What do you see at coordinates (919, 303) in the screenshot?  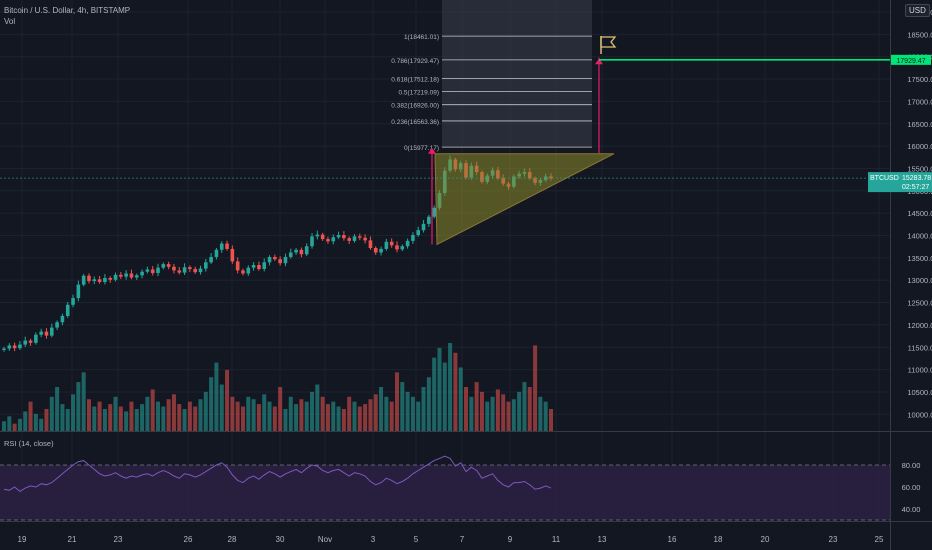 I see `price-tick-label: 12500.00` at bounding box center [919, 303].